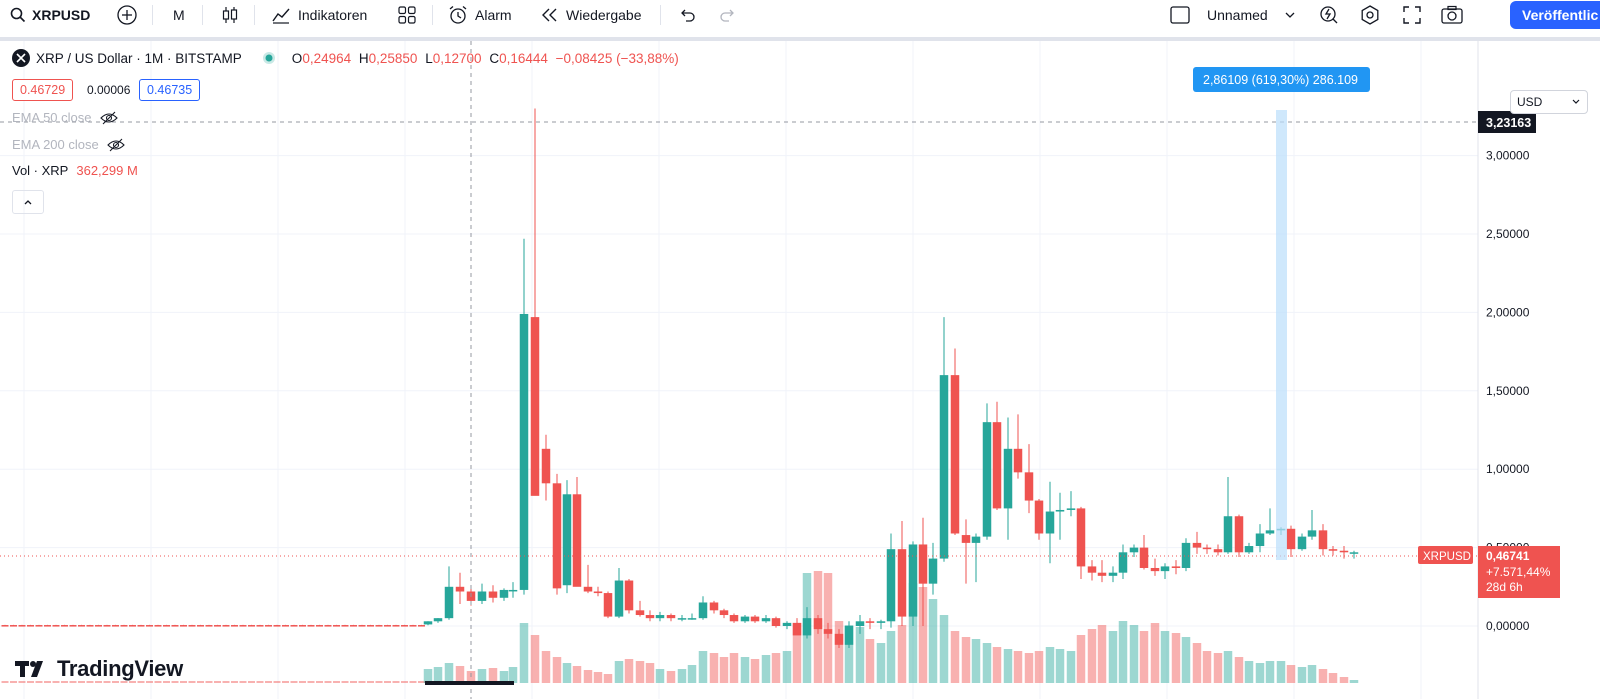  What do you see at coordinates (479, 15) in the screenshot?
I see `alert-button: Alarm` at bounding box center [479, 15].